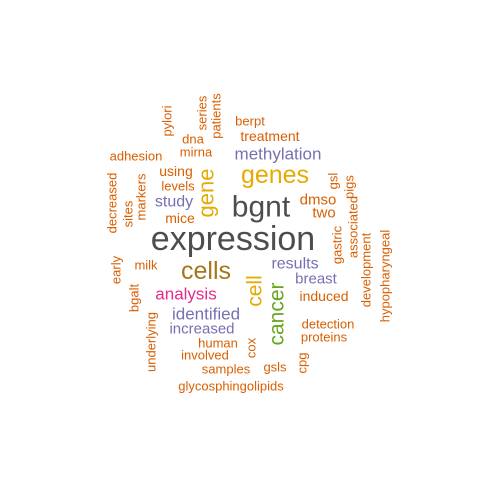 The image size is (480, 480). Describe the element at coordinates (255, 291) in the screenshot. I see `word-cell: cell` at that location.